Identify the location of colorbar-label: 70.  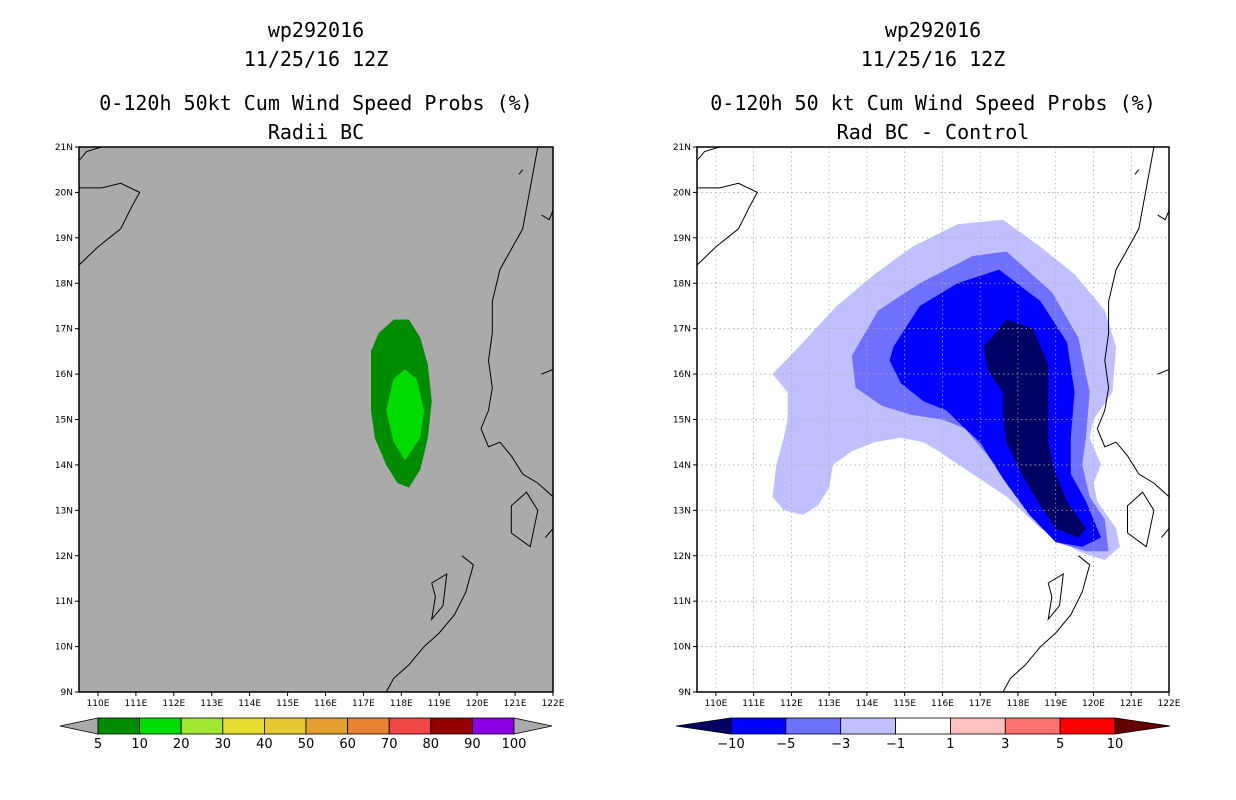
(389, 744).